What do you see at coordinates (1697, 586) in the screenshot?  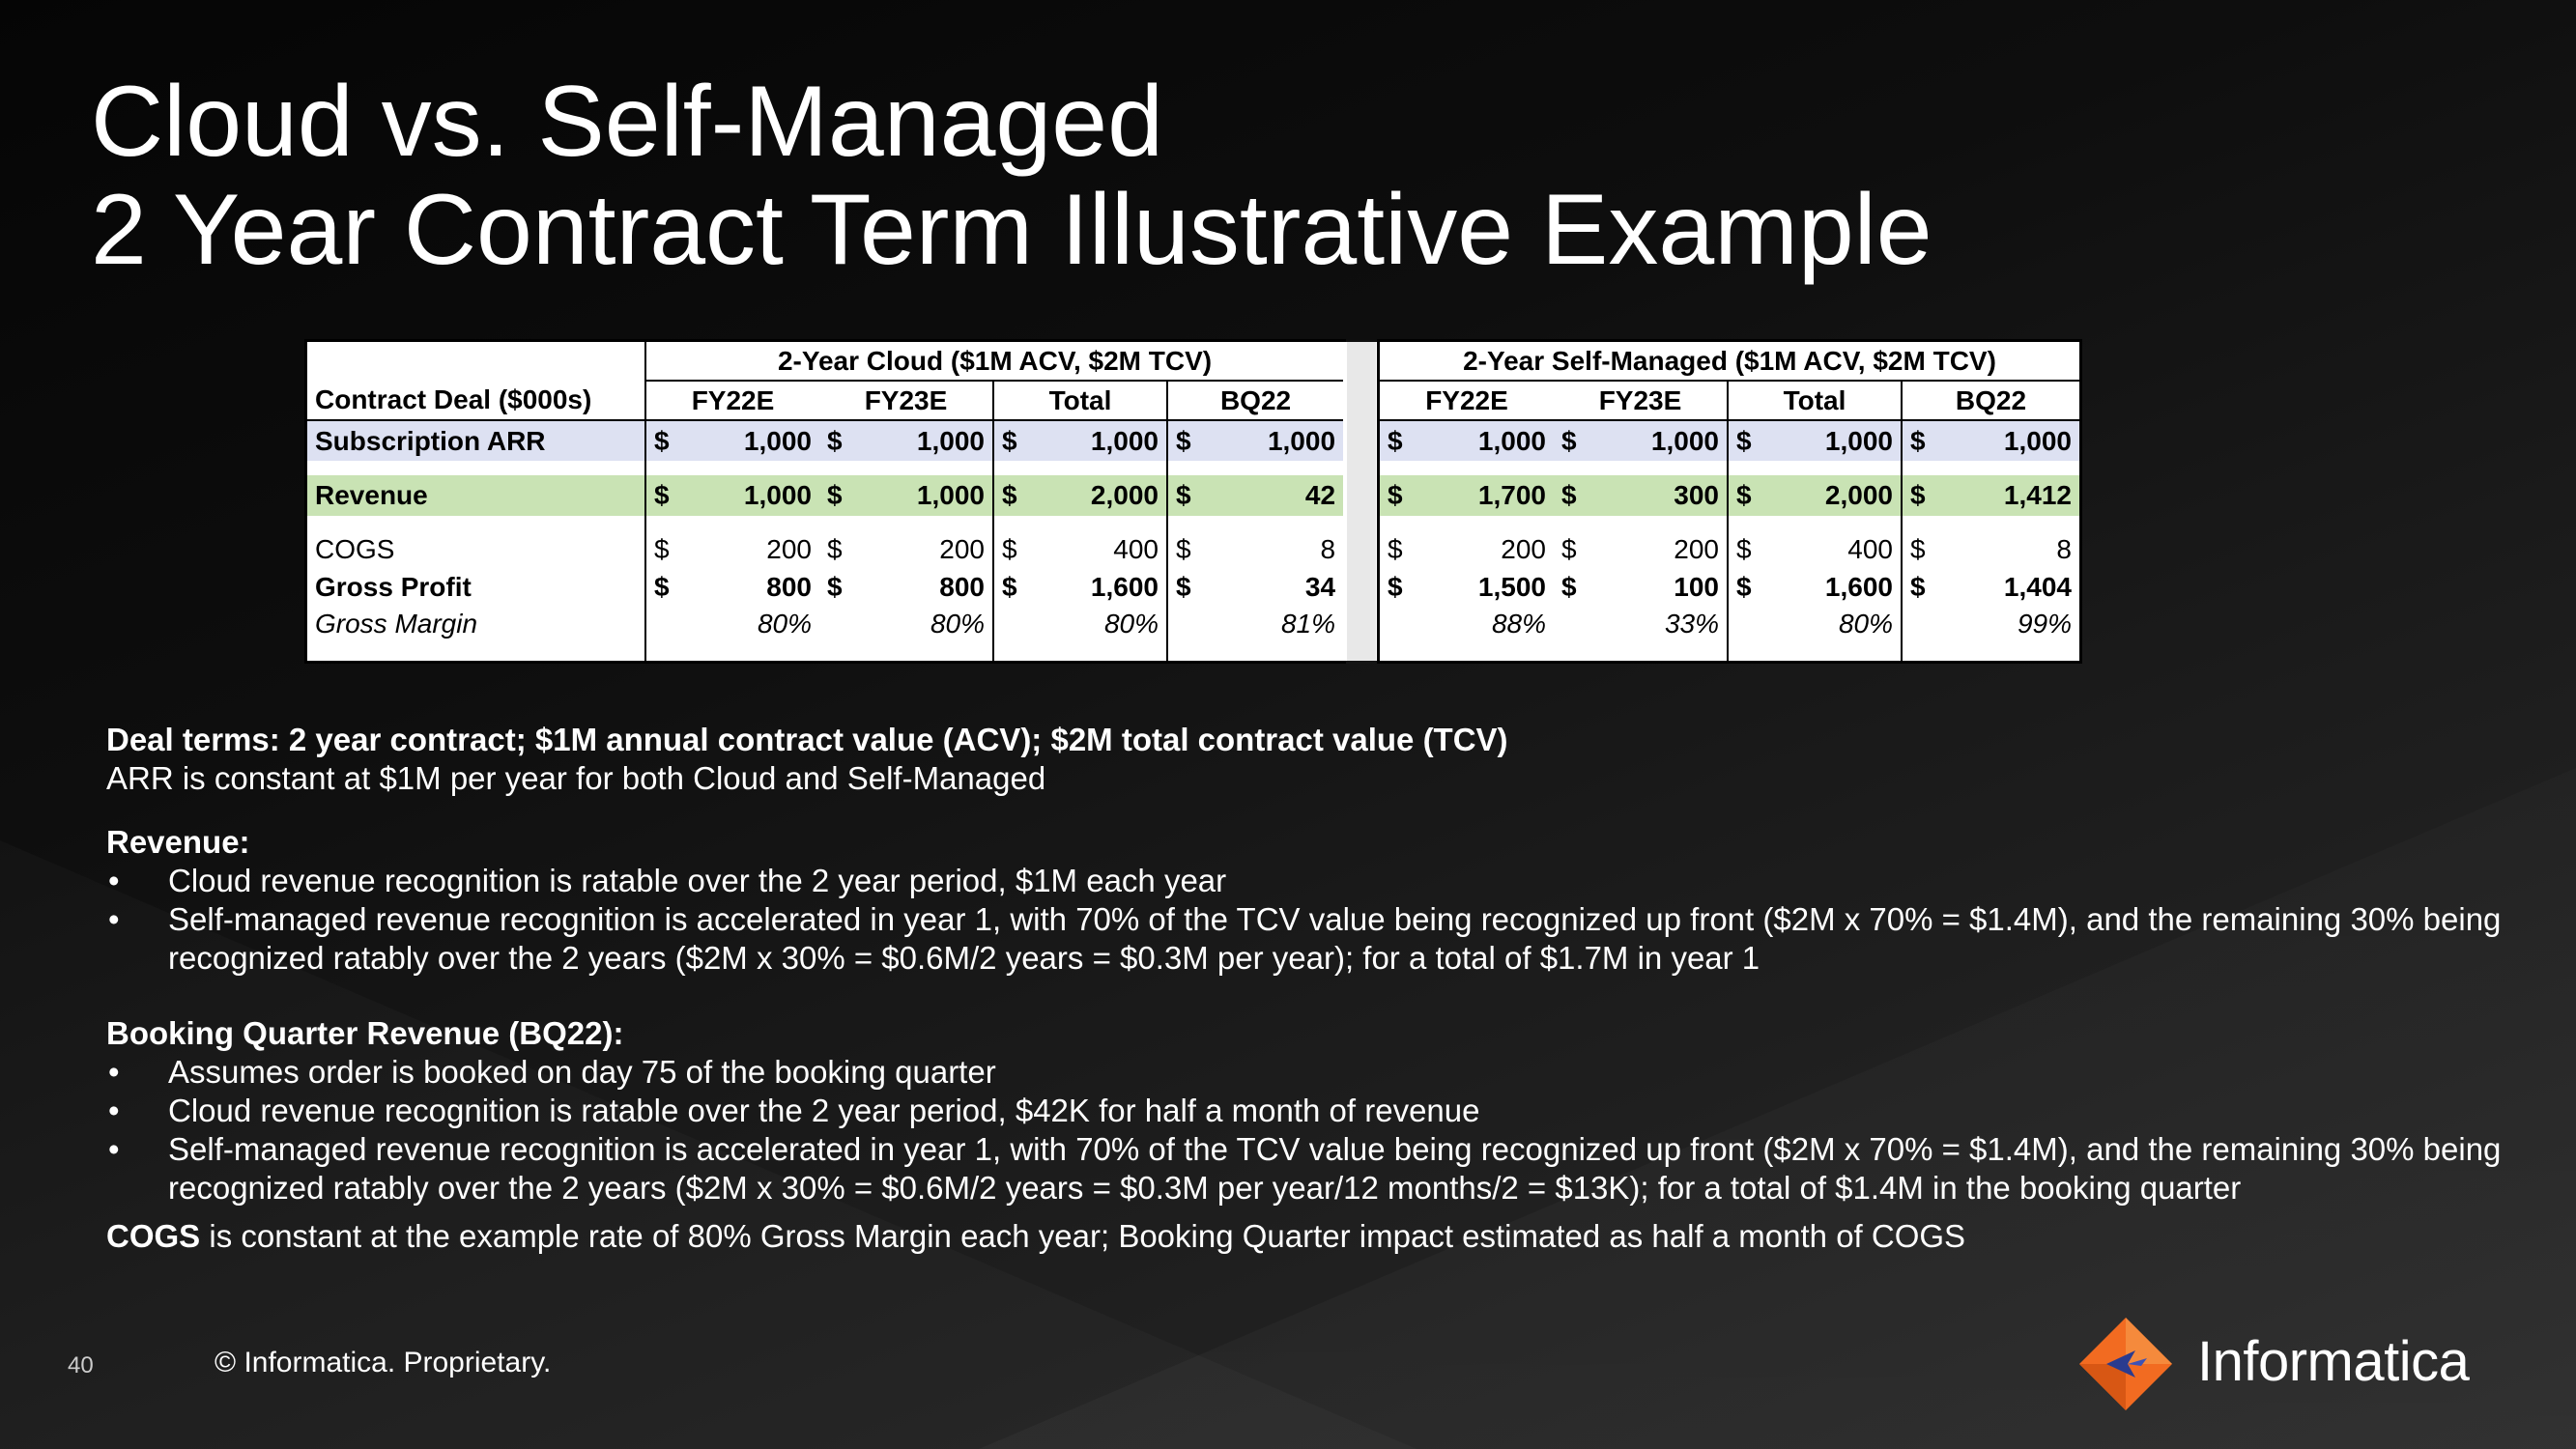 I see `table-cell: 100` at bounding box center [1697, 586].